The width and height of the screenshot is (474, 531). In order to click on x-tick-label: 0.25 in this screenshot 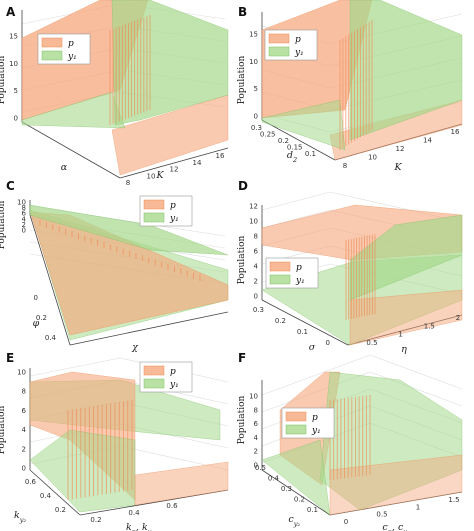, I will do `click(268, 135)`.